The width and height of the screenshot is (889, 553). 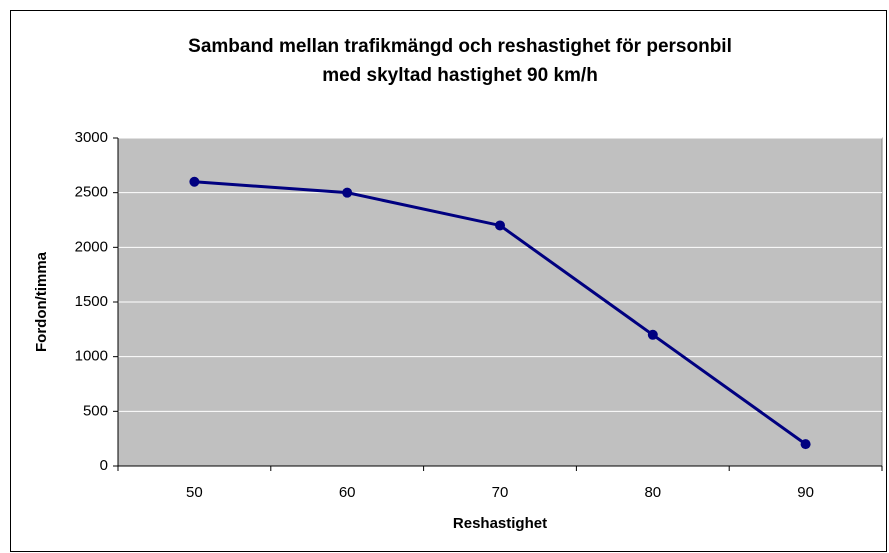 What do you see at coordinates (500, 523) in the screenshot?
I see `x-axis-label: Reshastighet` at bounding box center [500, 523].